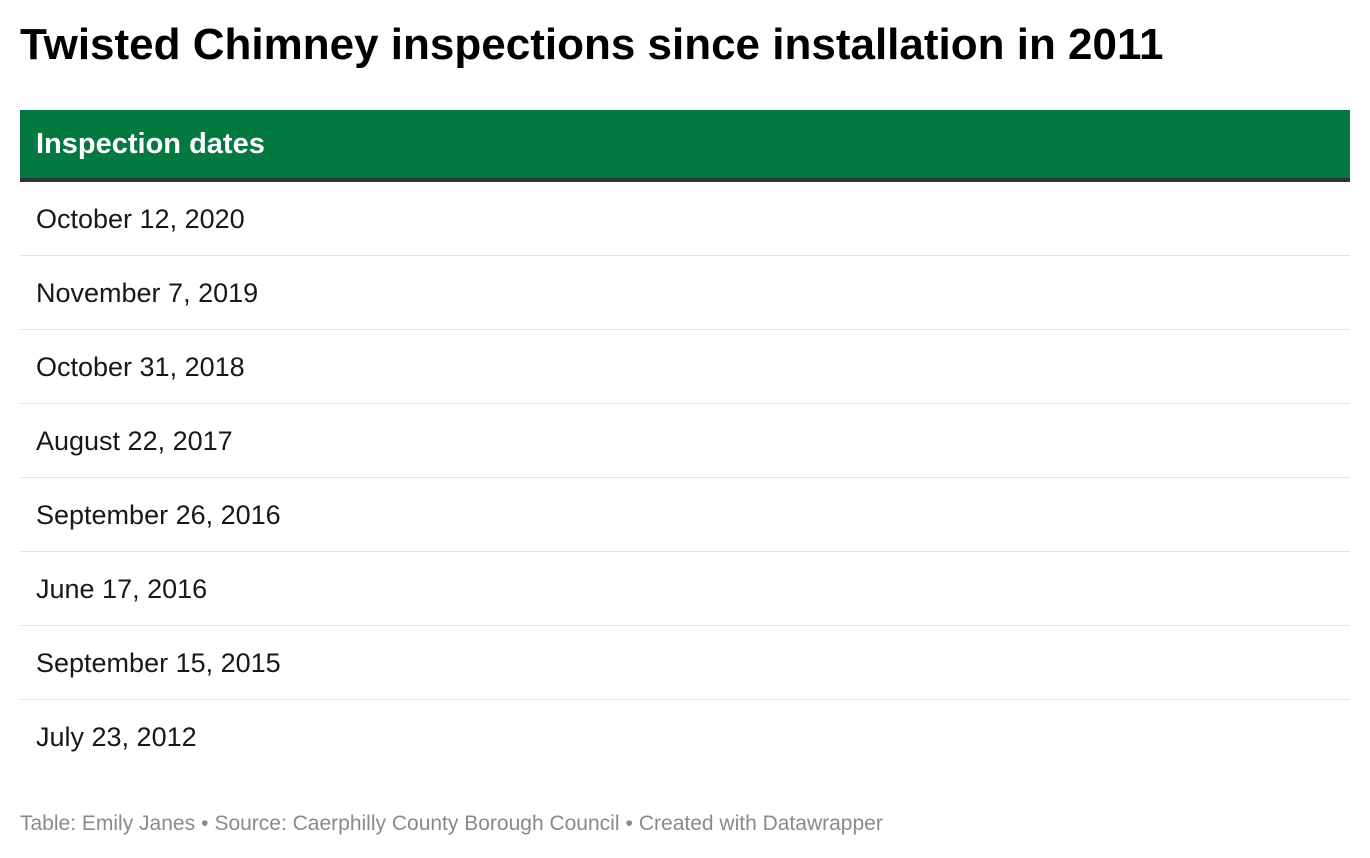 This screenshot has width=1370, height=858. Describe the element at coordinates (116, 736) in the screenshot. I see `table-cell: July 23, 2012` at that location.